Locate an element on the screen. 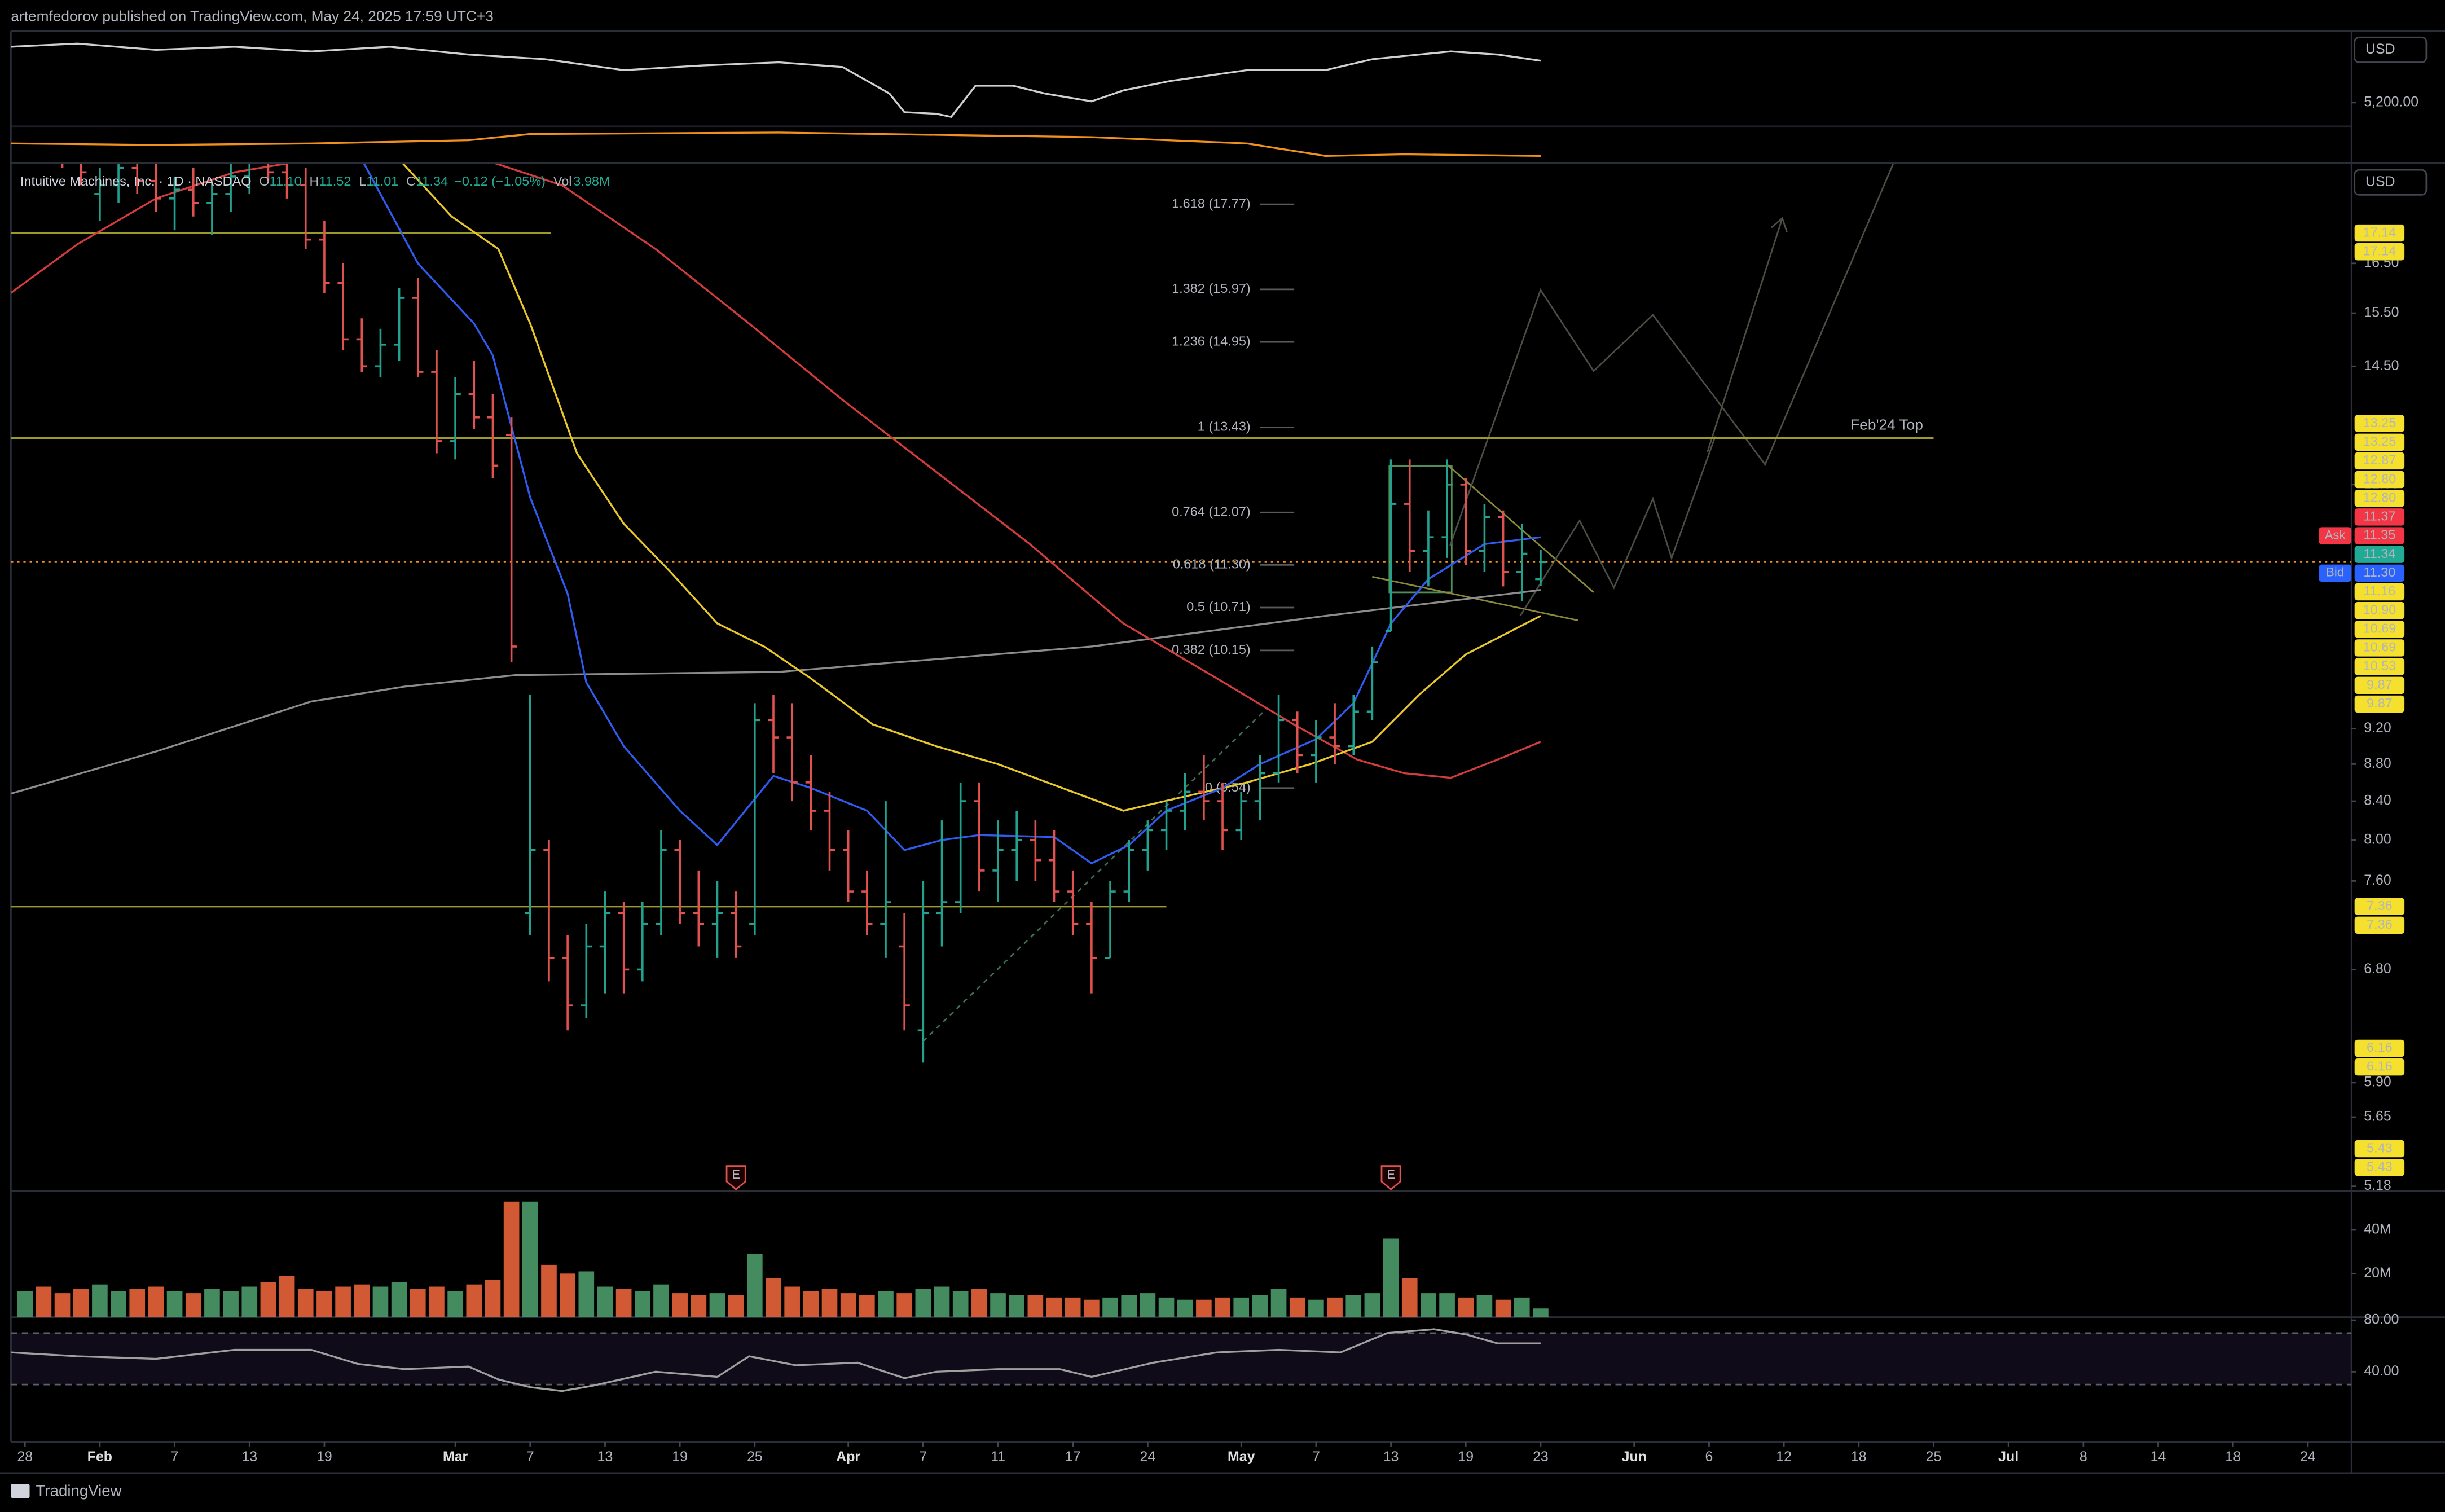  x-tick-label: 18 is located at coordinates (1859, 1457).